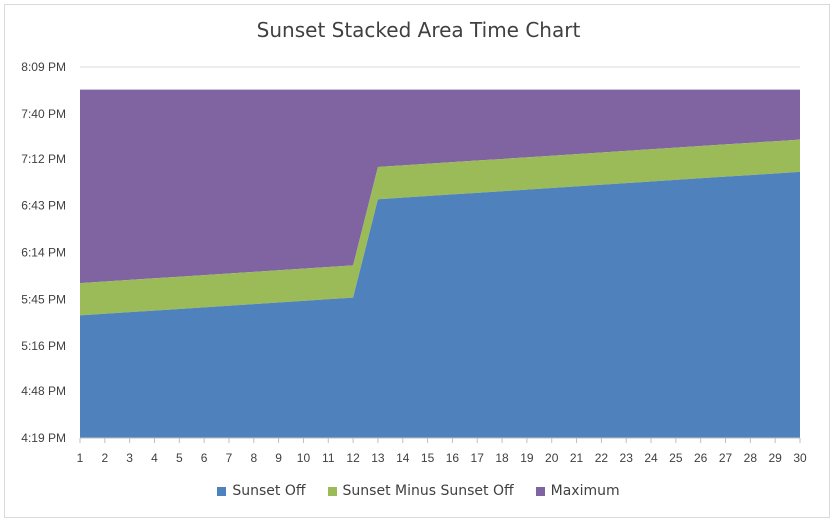 This screenshot has width=837, height=523. What do you see at coordinates (627, 458) in the screenshot?
I see `x-tick-label: 23` at bounding box center [627, 458].